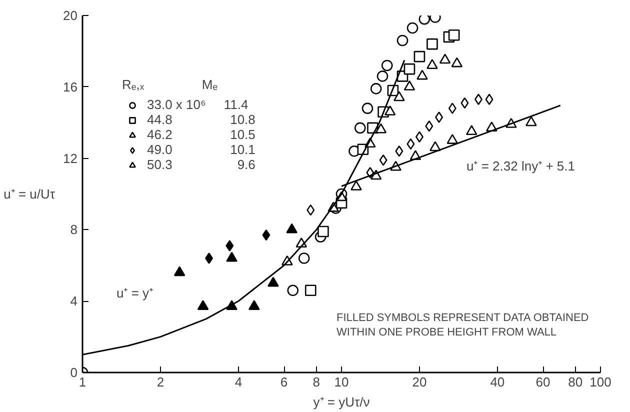 The image size is (630, 412). Describe the element at coordinates (201, 164) in the screenshot. I see `legend-label: 50.3 9.6` at that location.